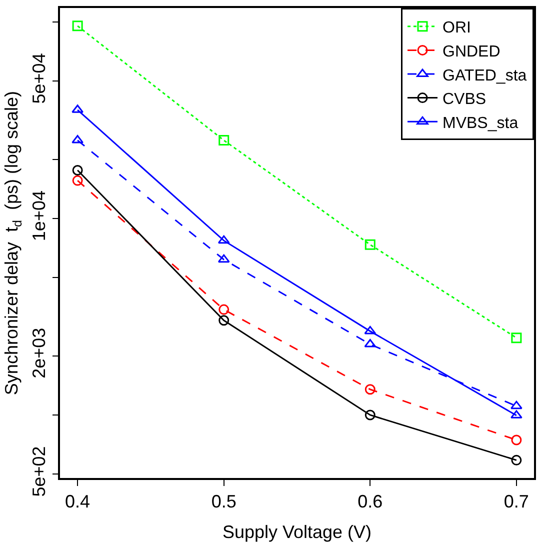 The image size is (542, 545). Describe the element at coordinates (484, 75) in the screenshot. I see `legend-label: GATED_sta` at that location.